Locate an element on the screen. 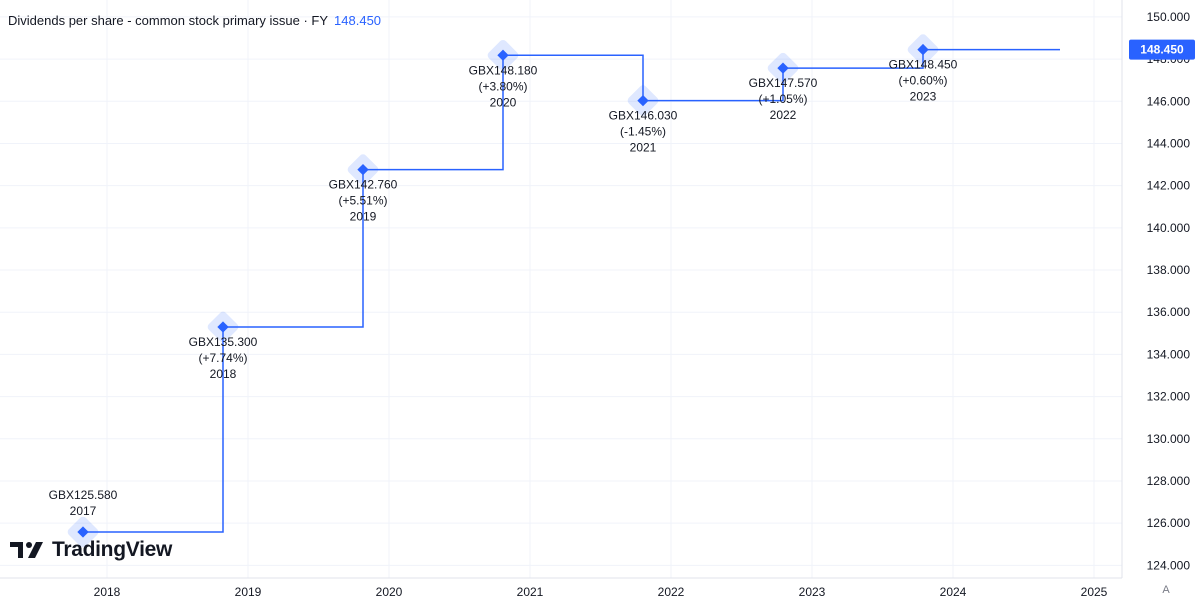 The width and height of the screenshot is (1200, 605). x-tick-label: 2019 is located at coordinates (248, 592).